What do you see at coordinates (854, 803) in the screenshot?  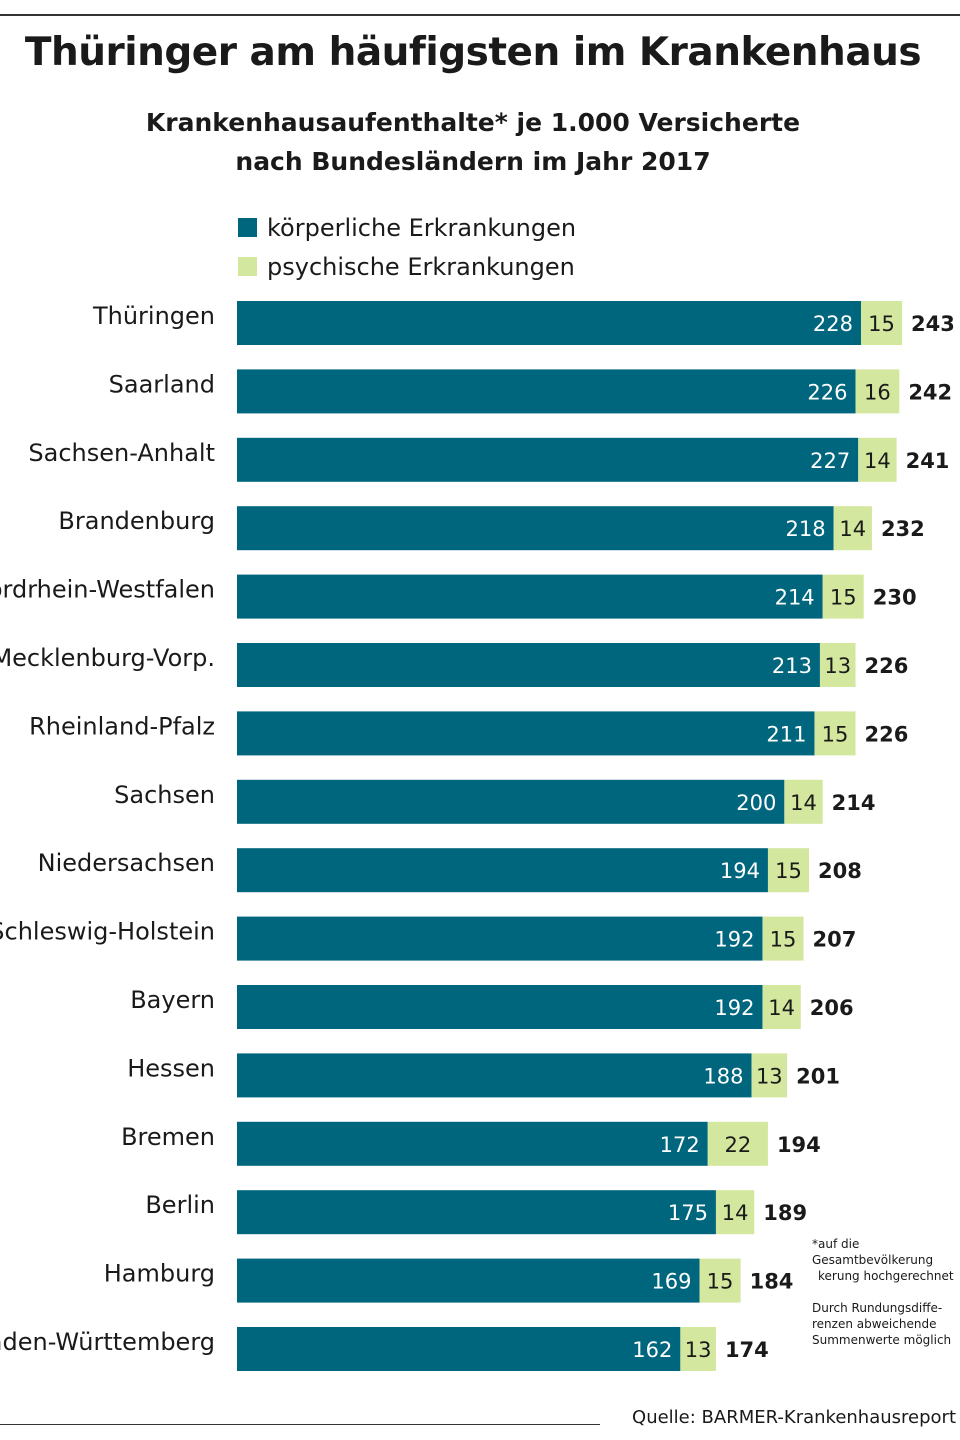 I see `value-label-total: 214` at bounding box center [854, 803].